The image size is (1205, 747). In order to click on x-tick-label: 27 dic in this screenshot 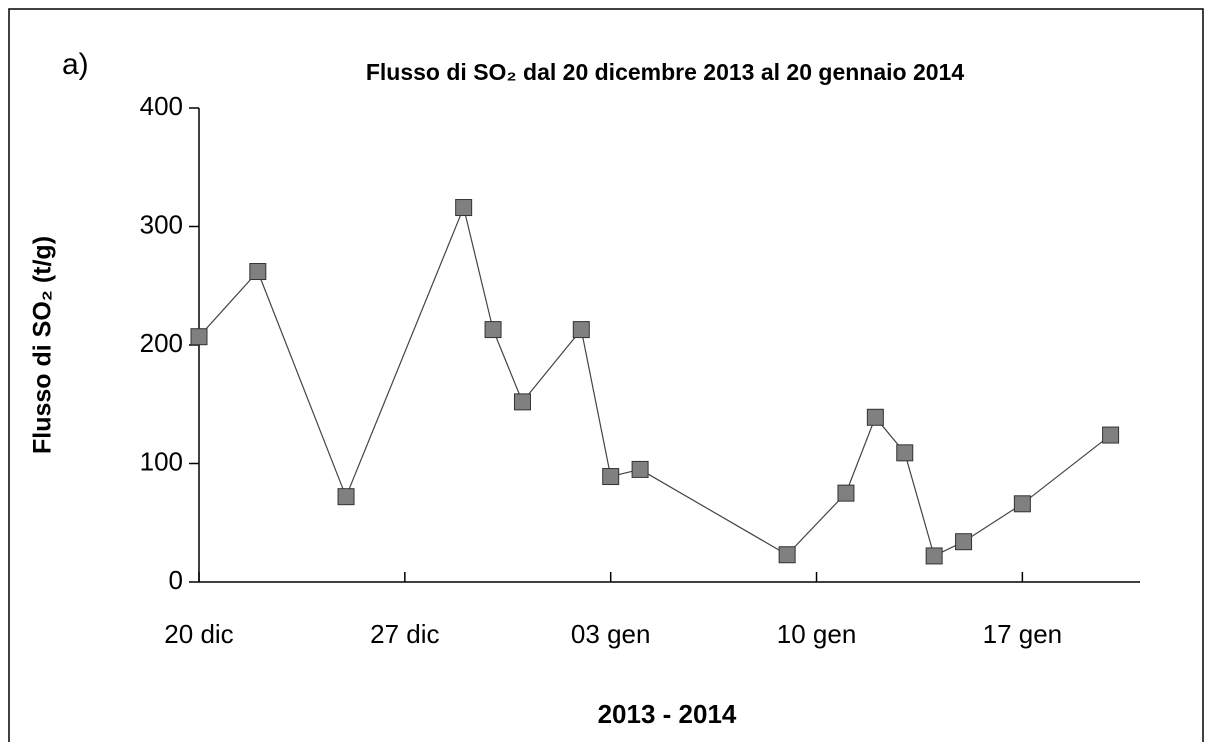, I will do `click(404, 634)`.